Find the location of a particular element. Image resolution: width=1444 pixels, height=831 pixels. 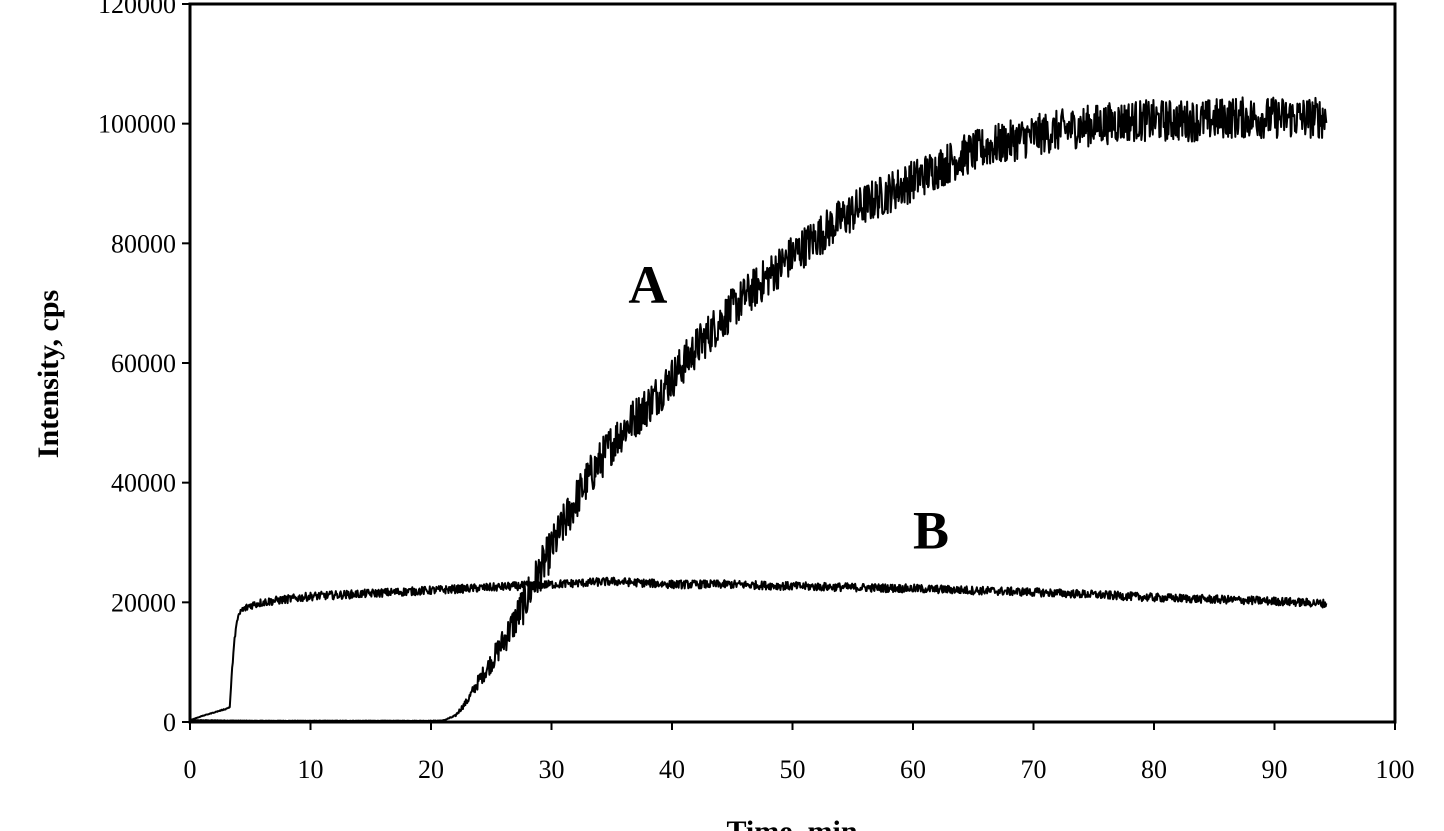

x-tick-label: 90 is located at coordinates (1275, 769).